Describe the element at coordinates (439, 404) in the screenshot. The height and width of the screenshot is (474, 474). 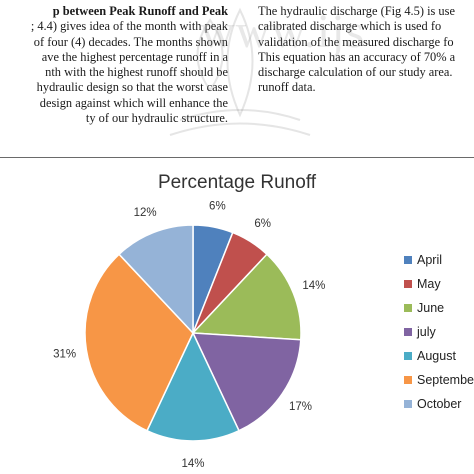
I see `legend-label-october: October` at that location.